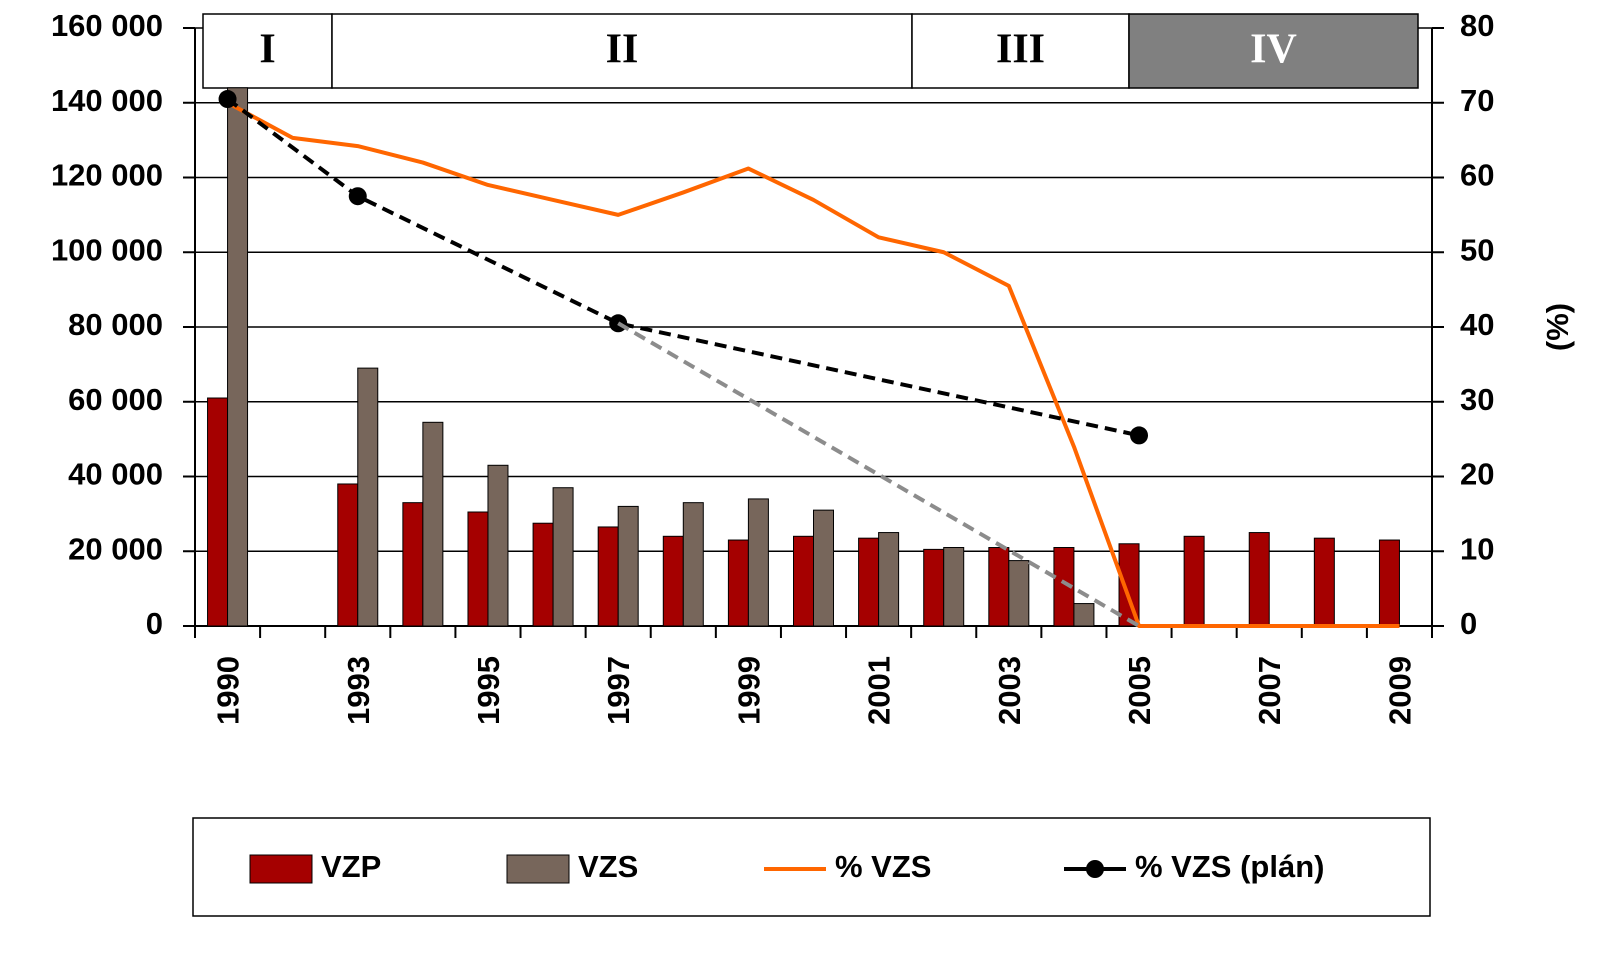  Describe the element at coordinates (608, 866) in the screenshot. I see `legend-label: VZS` at that location.